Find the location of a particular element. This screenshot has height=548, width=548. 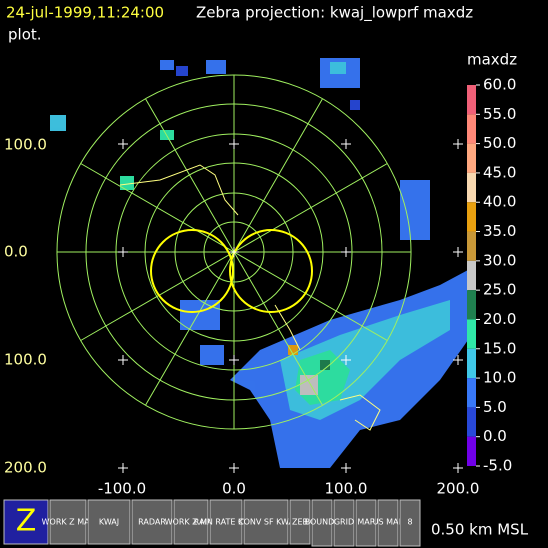

toolbar-icon: ZEB is located at coordinates (300, 522).